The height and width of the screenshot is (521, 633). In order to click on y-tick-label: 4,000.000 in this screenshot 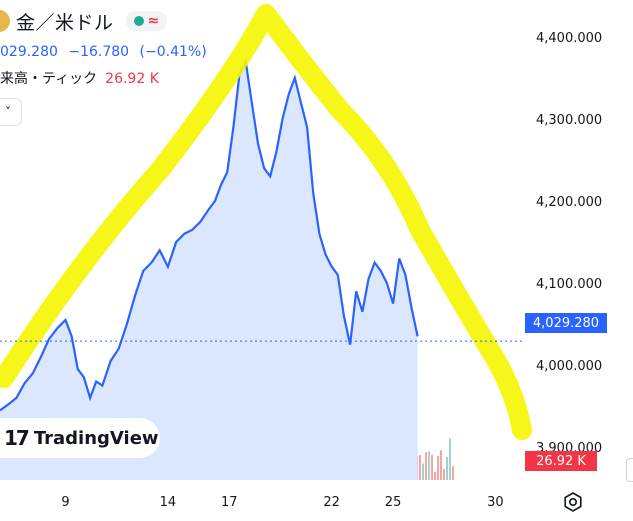, I will do `click(569, 366)`.